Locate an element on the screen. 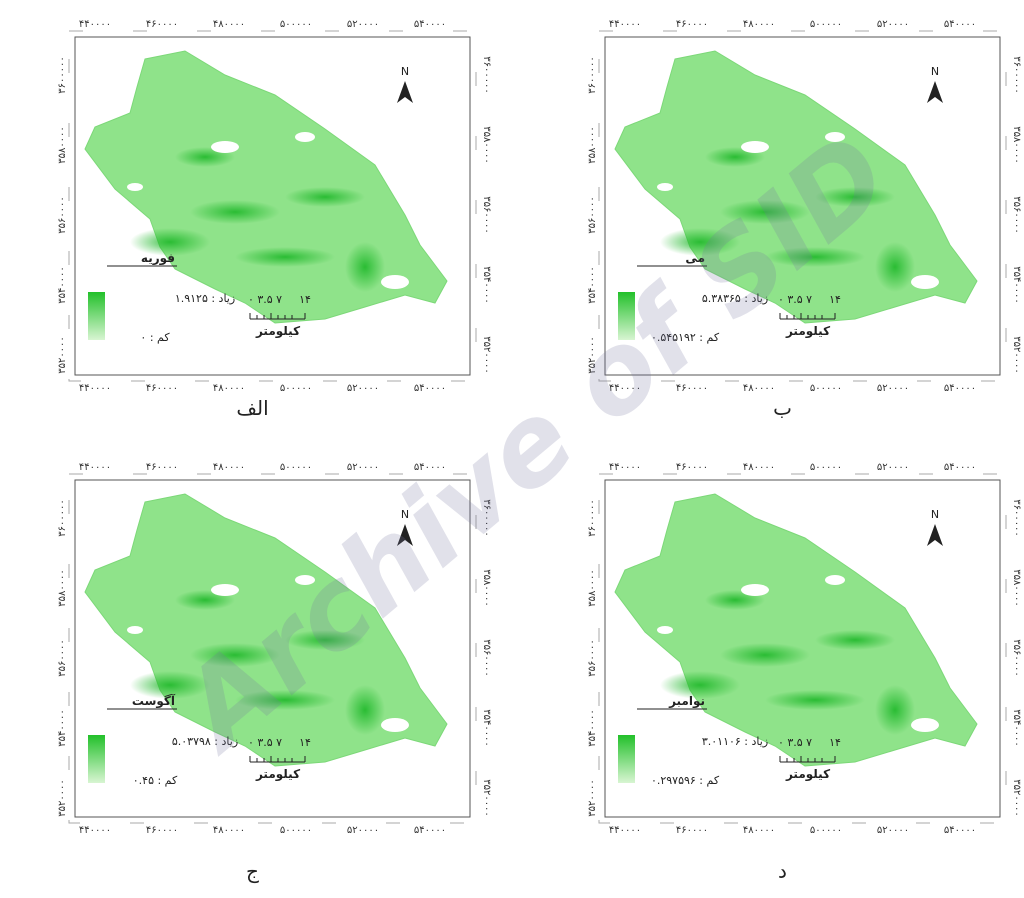  legend-high: زیاد : ۱.۹۱۲۵ is located at coordinates (205, 298).